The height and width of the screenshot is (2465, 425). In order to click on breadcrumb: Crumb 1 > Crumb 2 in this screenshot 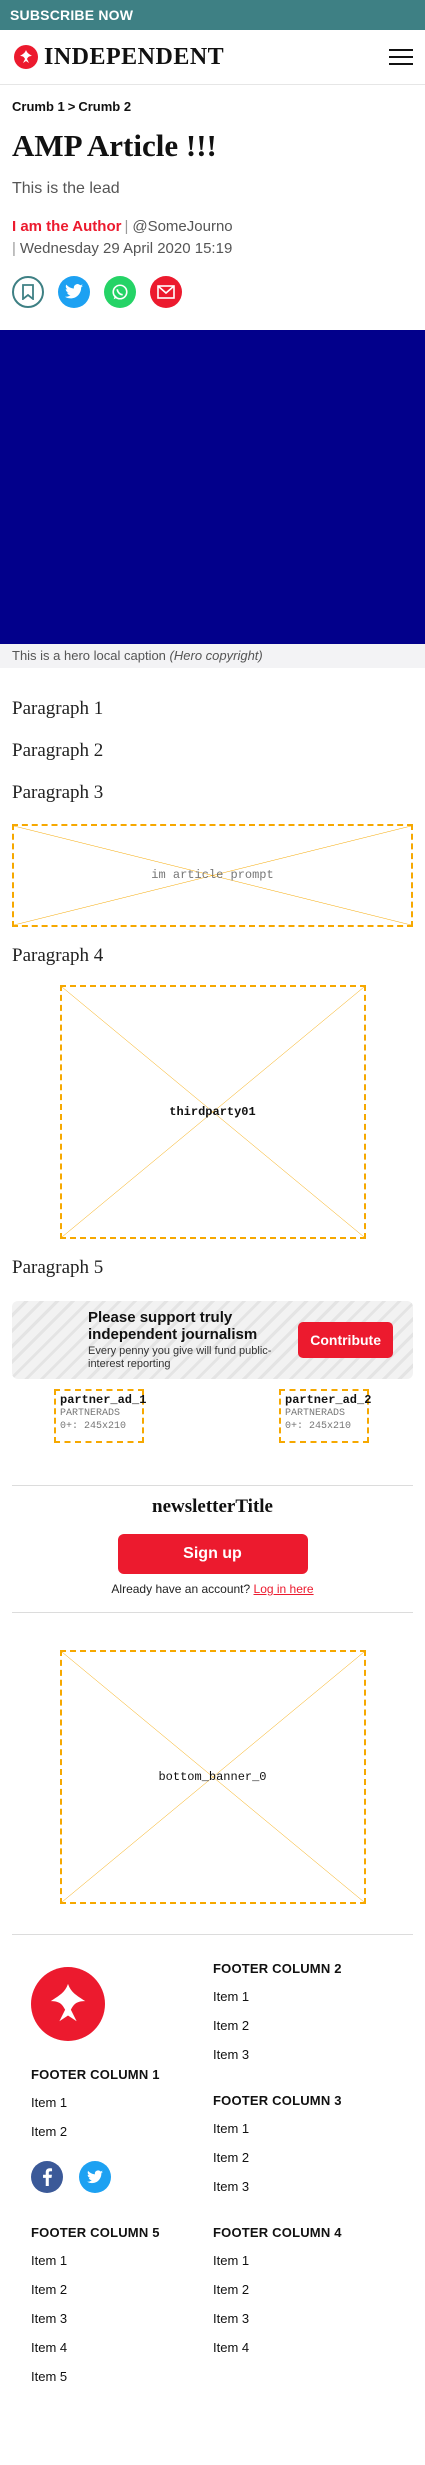, I will do `click(212, 106)`.